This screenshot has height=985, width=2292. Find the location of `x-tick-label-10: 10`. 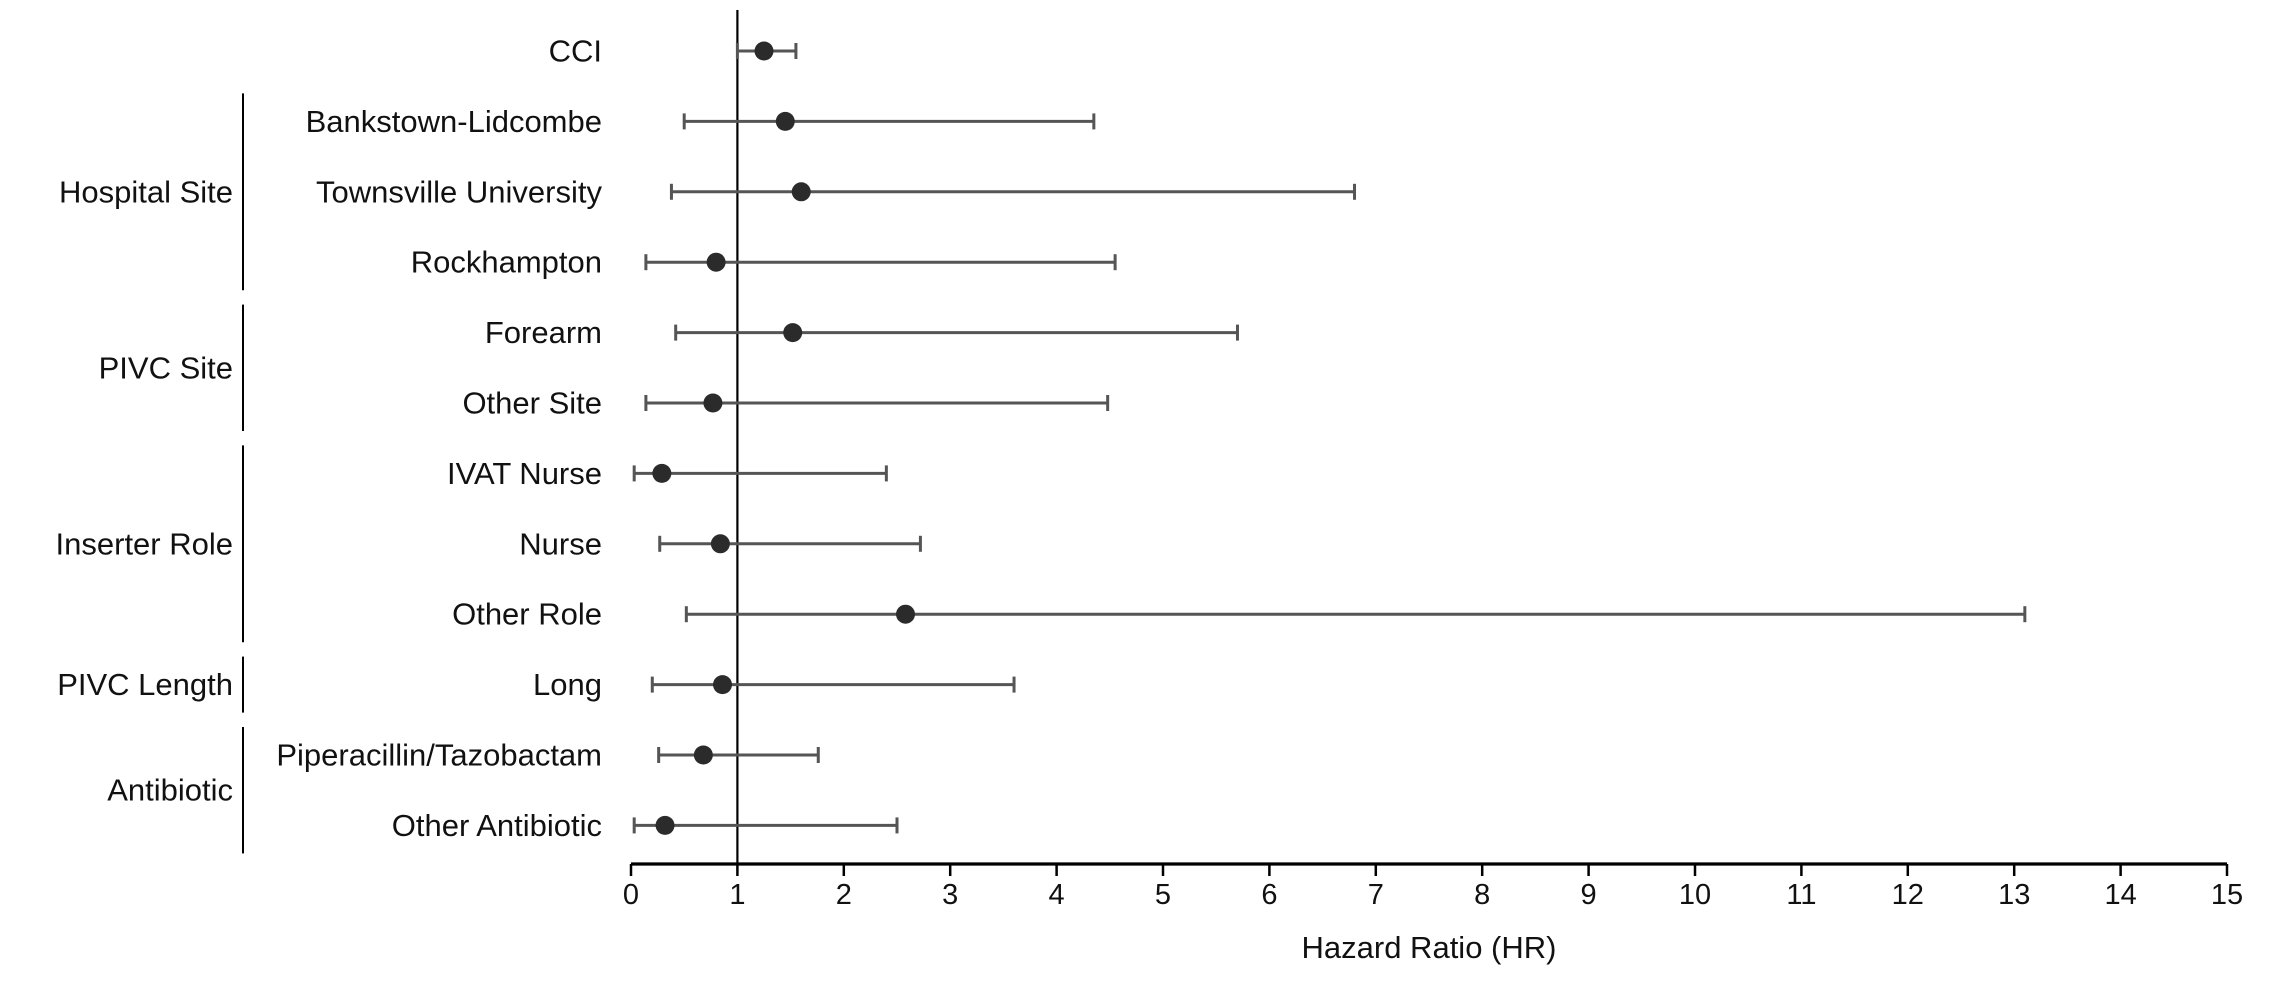

x-tick-label-10: 10 is located at coordinates (1695, 895).